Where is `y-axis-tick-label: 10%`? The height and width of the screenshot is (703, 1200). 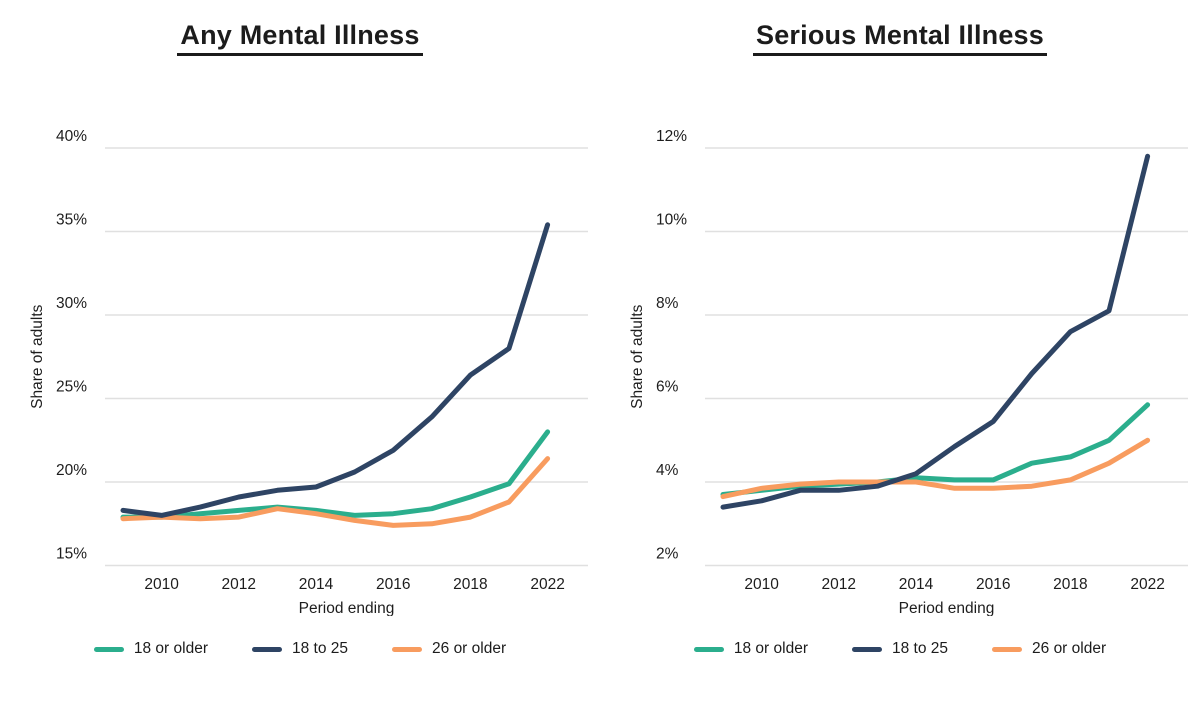
y-axis-tick-label: 10% is located at coordinates (671, 220).